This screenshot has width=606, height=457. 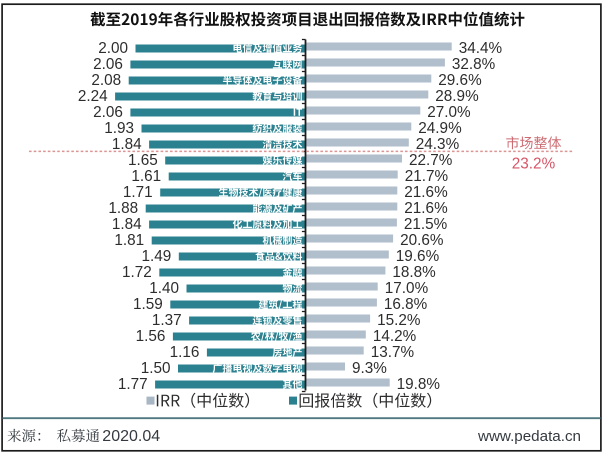 I want to click on svg-text: 1.49, so click(x=157, y=256).